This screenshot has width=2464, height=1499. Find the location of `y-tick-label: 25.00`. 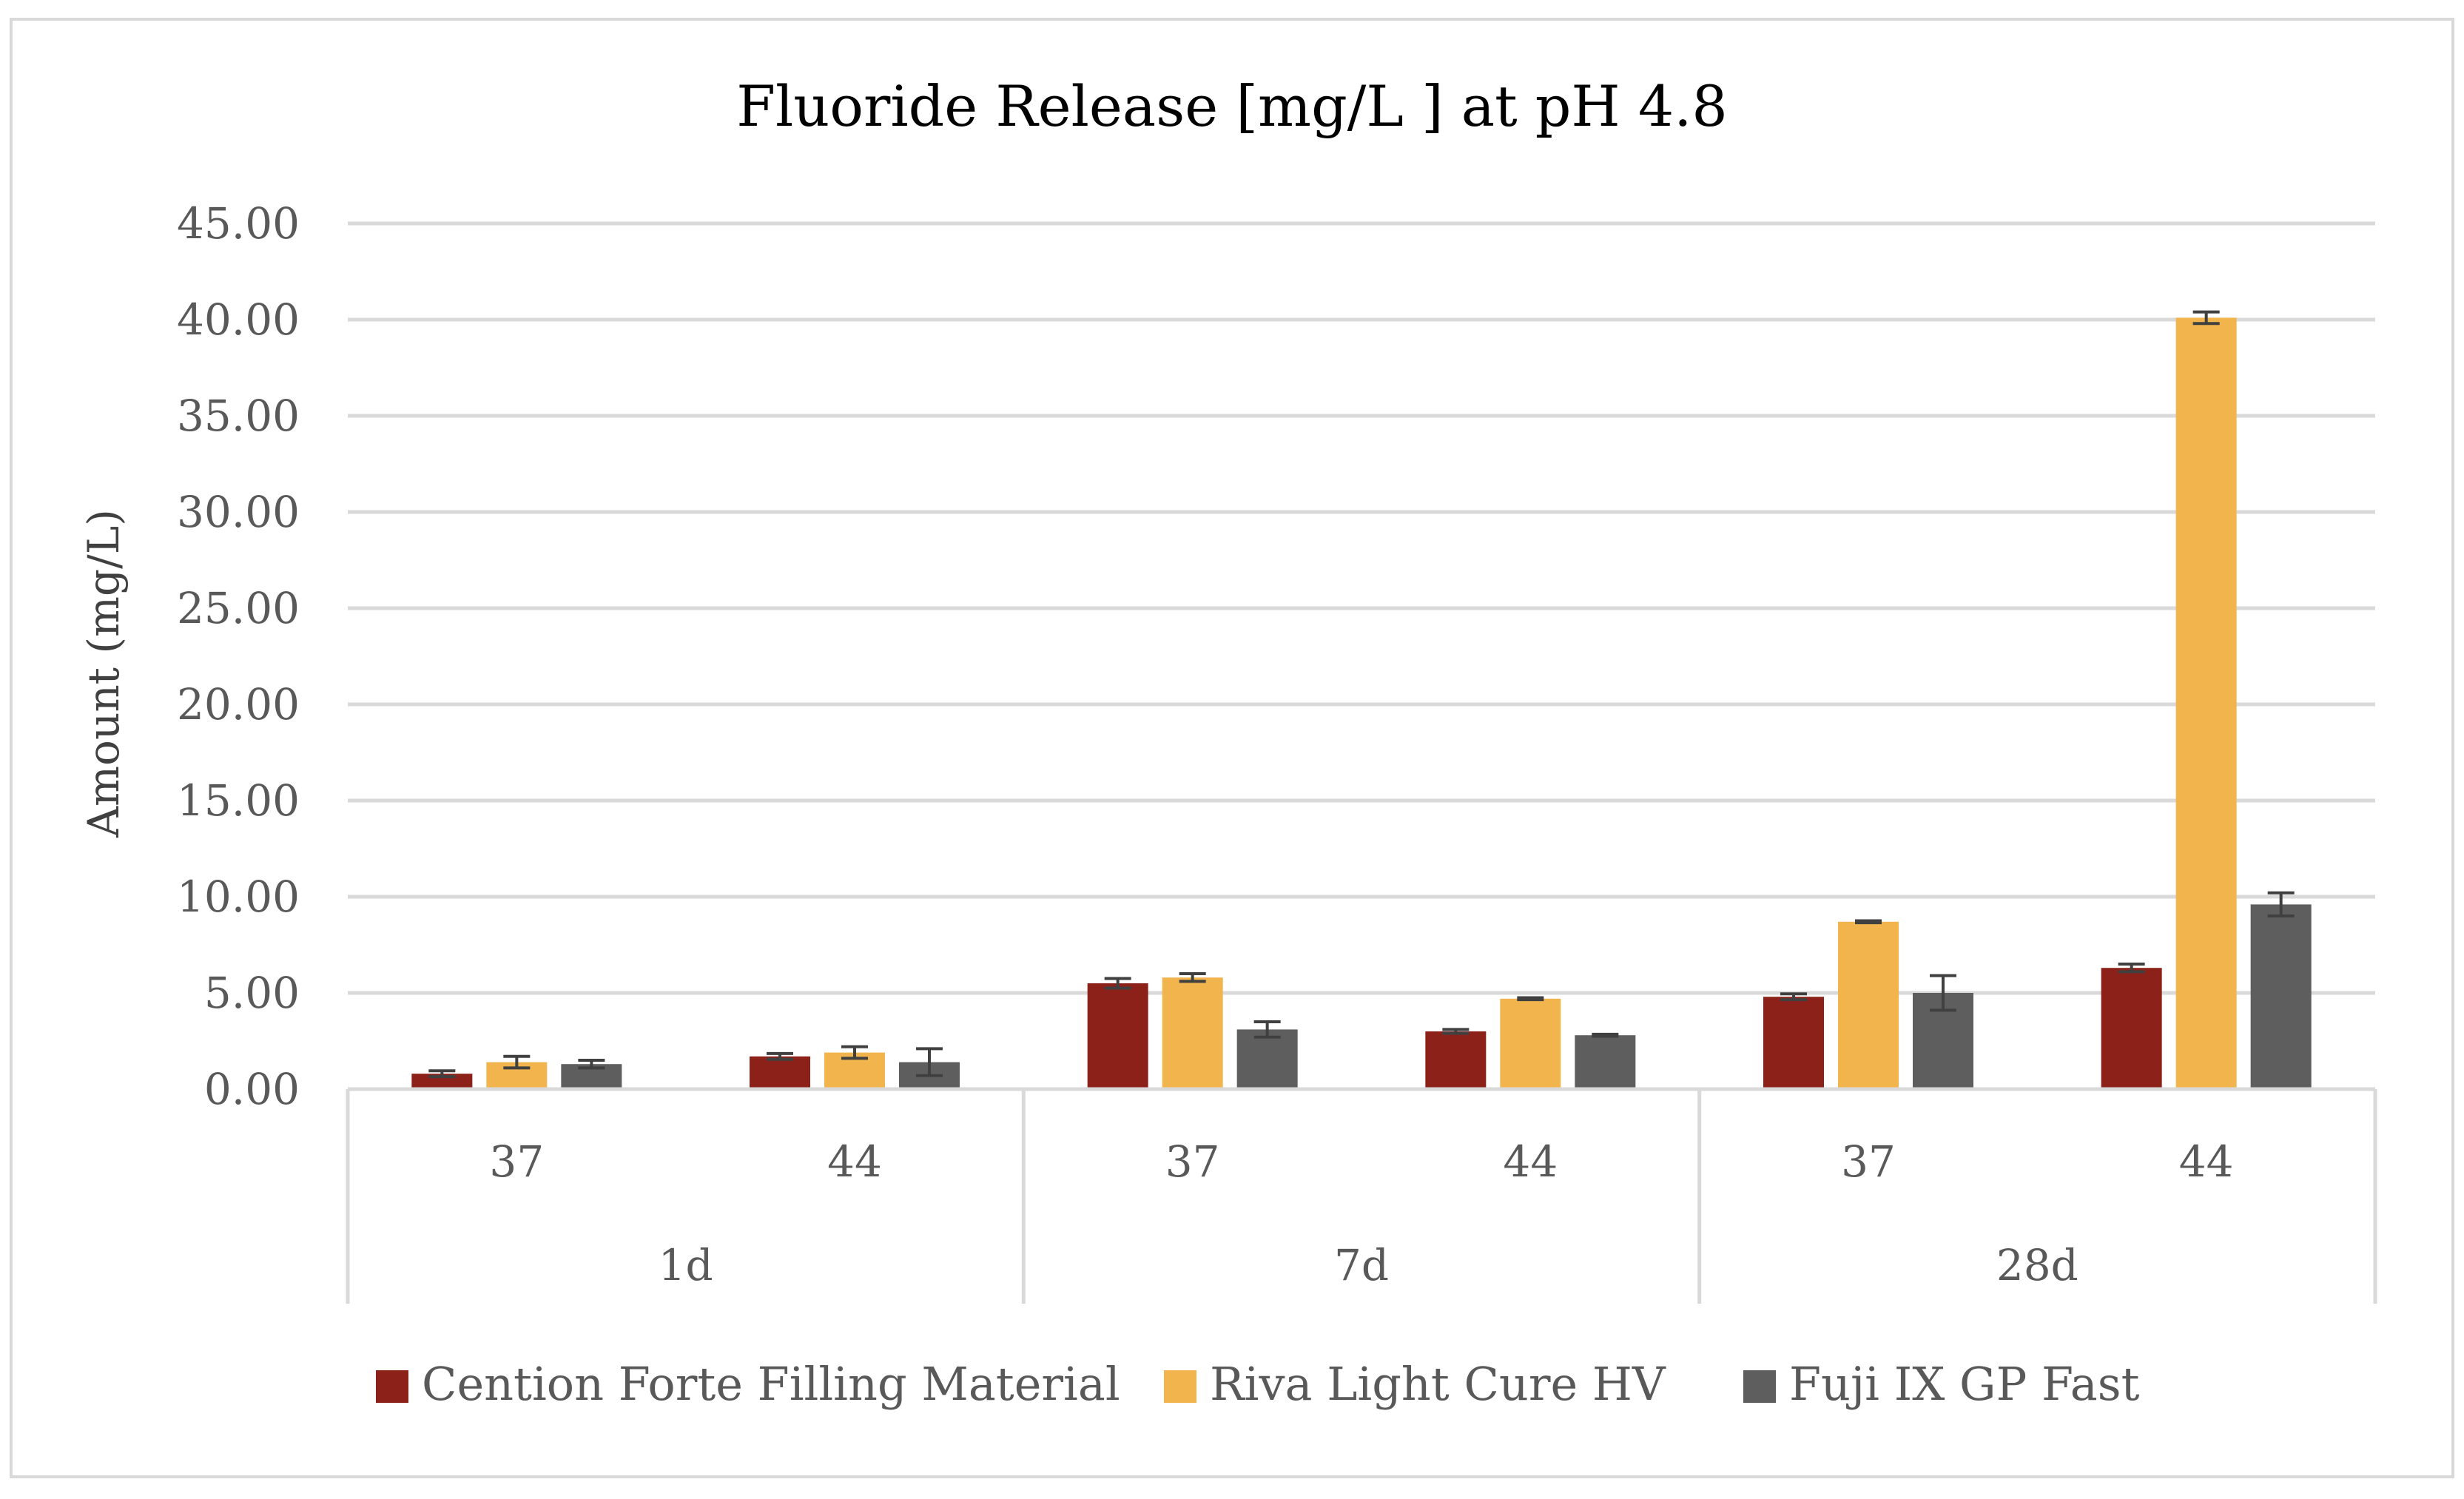

y-tick-label: 25.00 is located at coordinates (238, 608).